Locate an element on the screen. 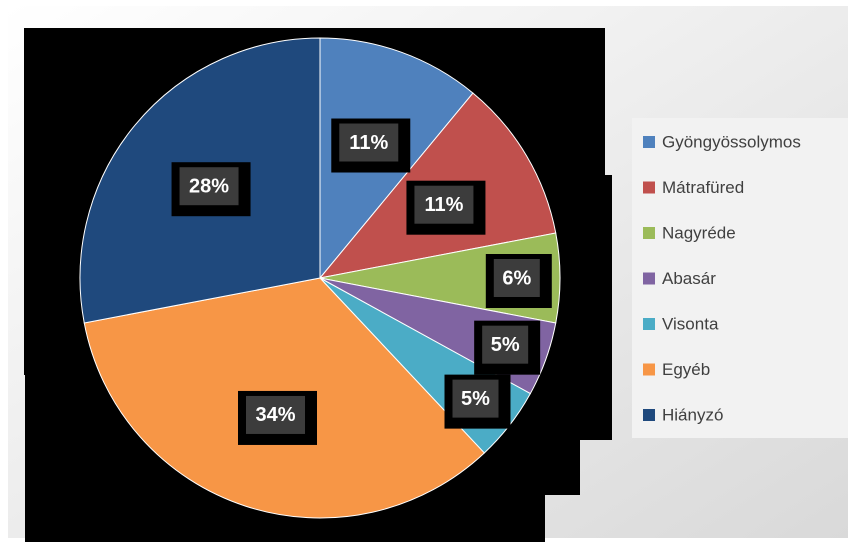 The width and height of the screenshot is (851, 542). data-label: 6% is located at coordinates (516, 278).